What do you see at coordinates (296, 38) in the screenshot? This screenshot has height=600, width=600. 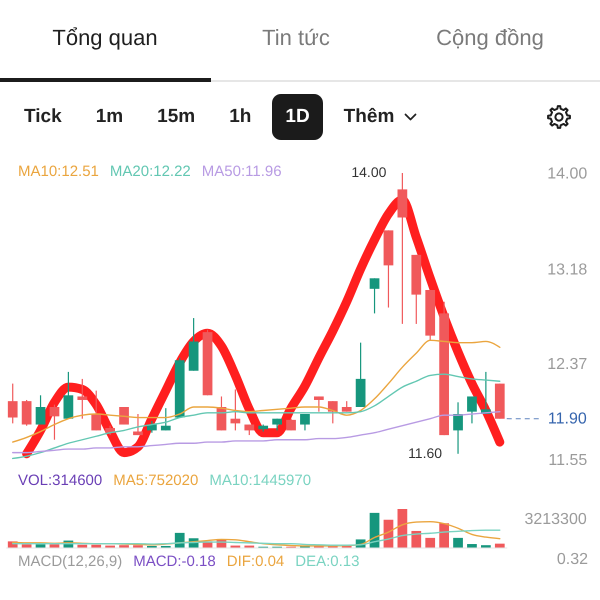 I see `text: Tin tức` at bounding box center [296, 38].